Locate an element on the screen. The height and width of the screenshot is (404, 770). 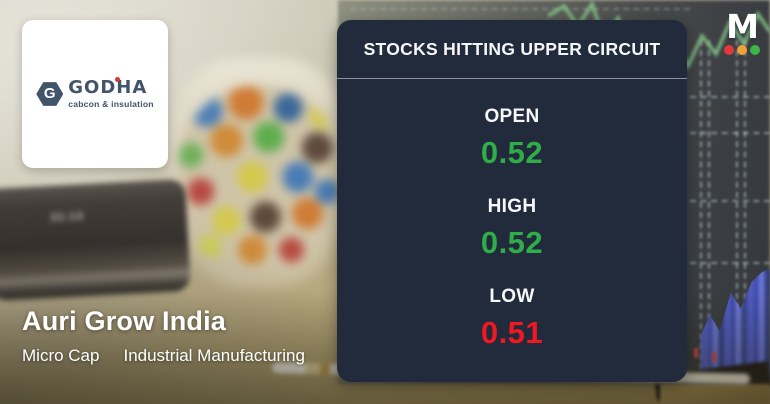
stat-label: OPEN is located at coordinates (512, 116).